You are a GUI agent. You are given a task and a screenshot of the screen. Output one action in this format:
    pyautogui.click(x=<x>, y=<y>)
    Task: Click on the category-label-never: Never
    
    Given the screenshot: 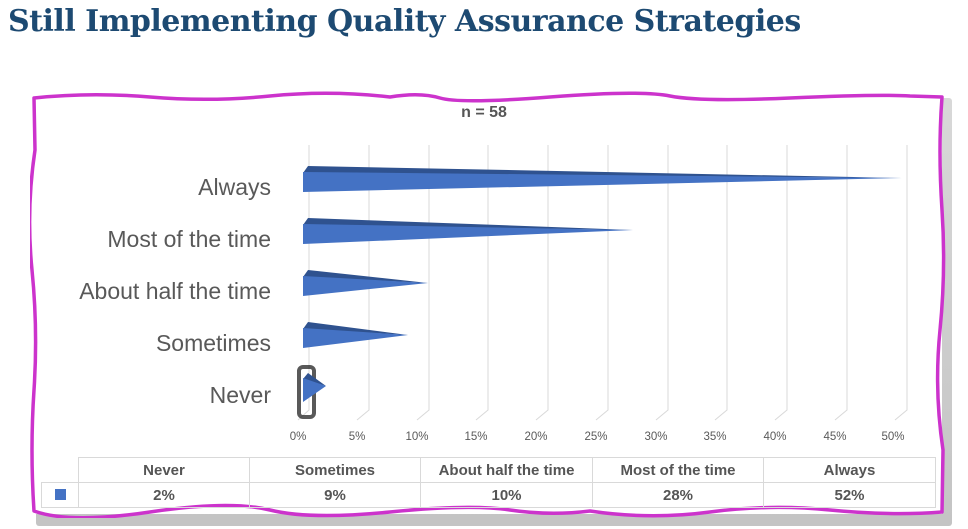 What is the action you would take?
    pyautogui.click(x=240, y=395)
    